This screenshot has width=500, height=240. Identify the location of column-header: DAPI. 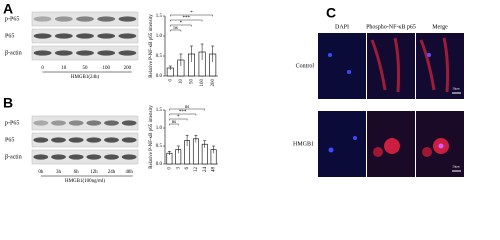
(342, 27).